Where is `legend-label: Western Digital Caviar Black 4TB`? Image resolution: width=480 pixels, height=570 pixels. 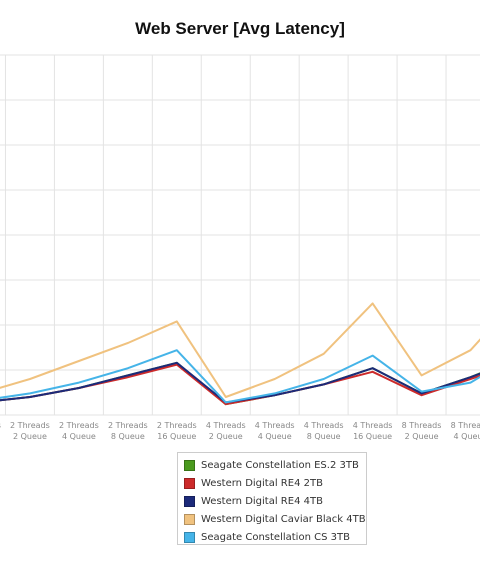 legend-label: Western Digital Caviar Black 4TB is located at coordinates (283, 519).